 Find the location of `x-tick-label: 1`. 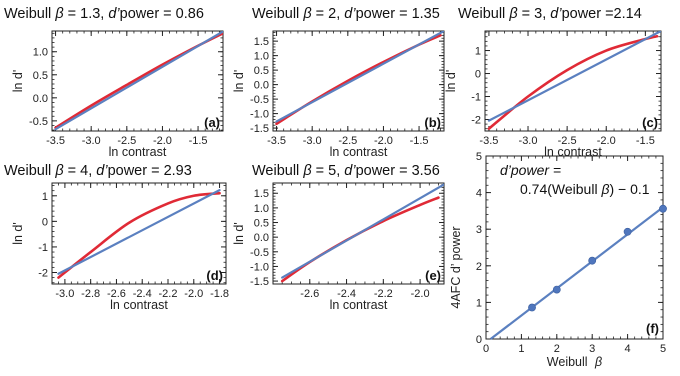

x-tick-label: 1 is located at coordinates (521, 349).